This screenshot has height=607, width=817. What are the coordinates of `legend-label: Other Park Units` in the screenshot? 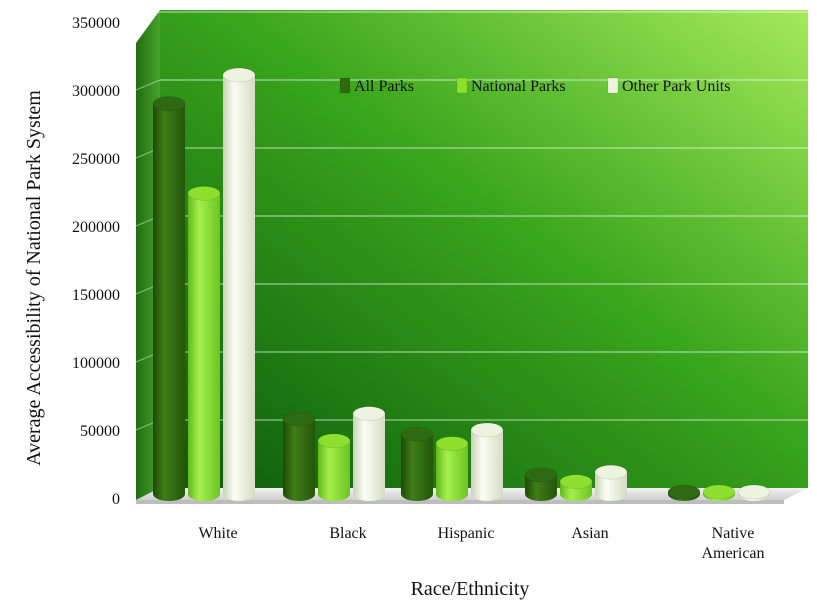 It's located at (676, 86).